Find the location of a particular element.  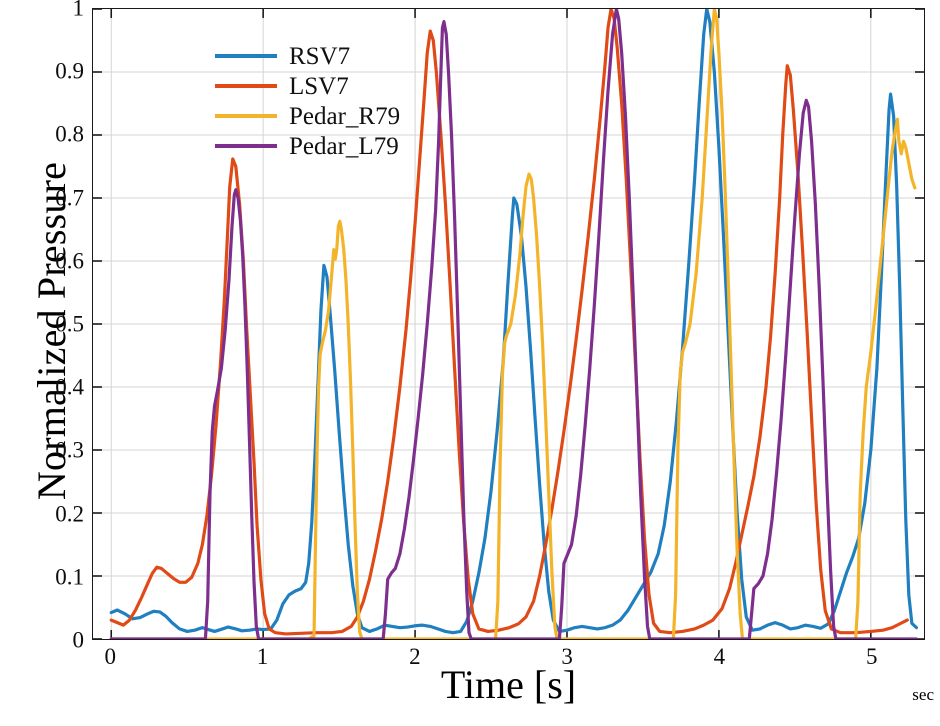

legend-label: RSV7 is located at coordinates (320, 56).